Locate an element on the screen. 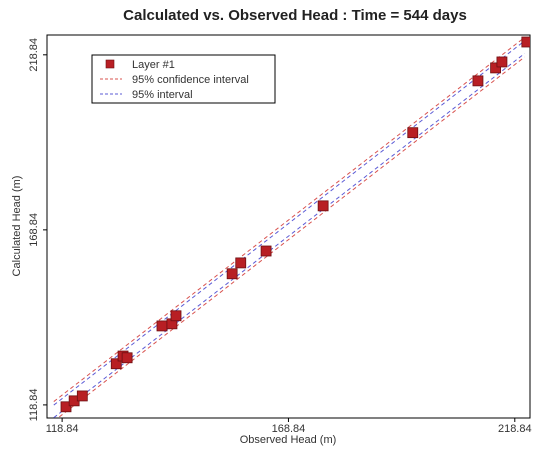  y-axis-title: Calculated Head (m) is located at coordinates (17, 226).